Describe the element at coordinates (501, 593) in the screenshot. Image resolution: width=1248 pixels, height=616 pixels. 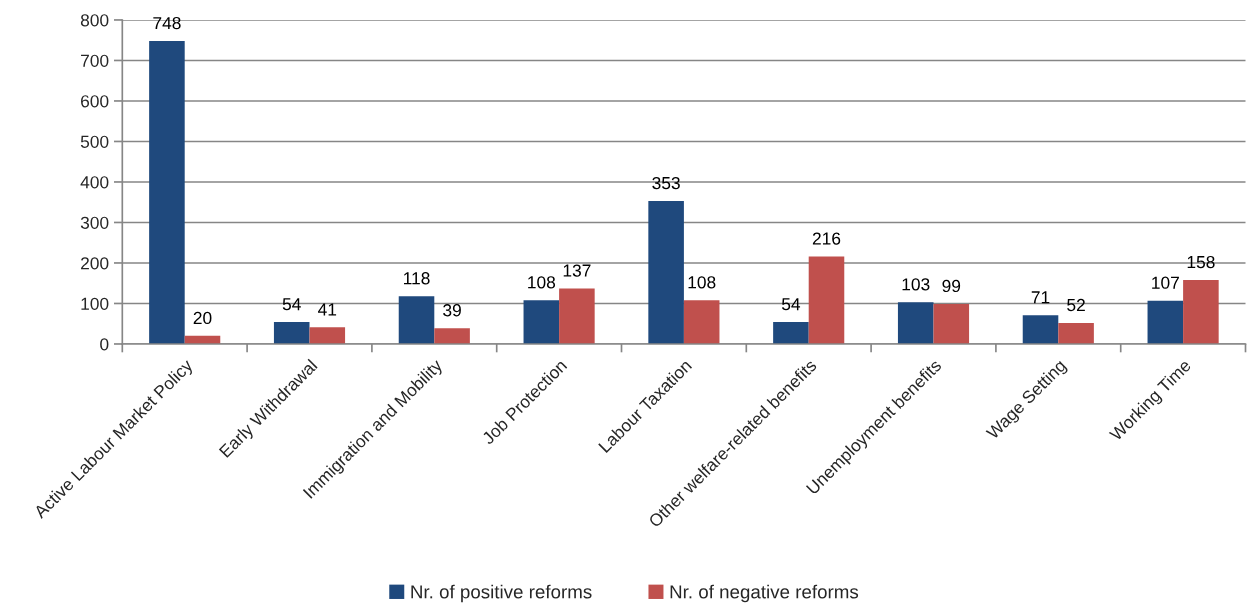
I see `legend-label: Nr. of positive reforms` at that location.